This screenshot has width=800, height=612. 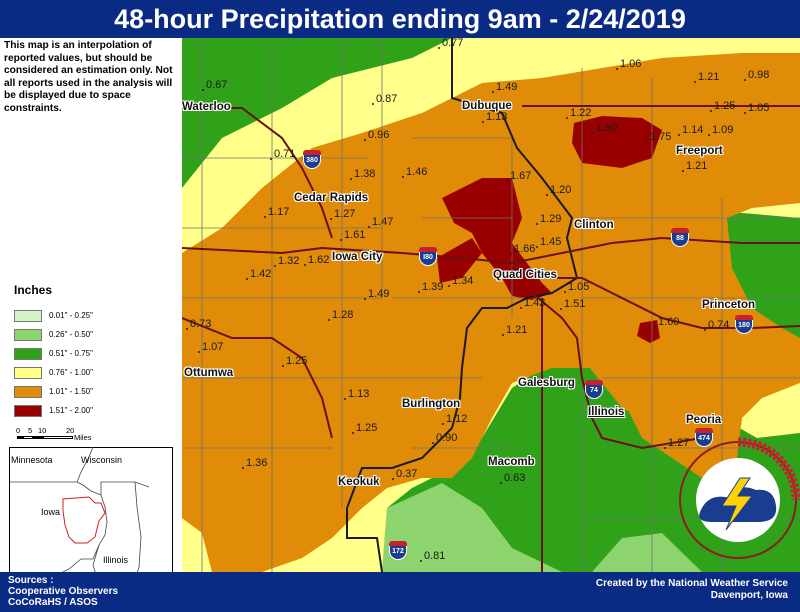 I want to click on interstate-shield: 474, so click(x=704, y=438).